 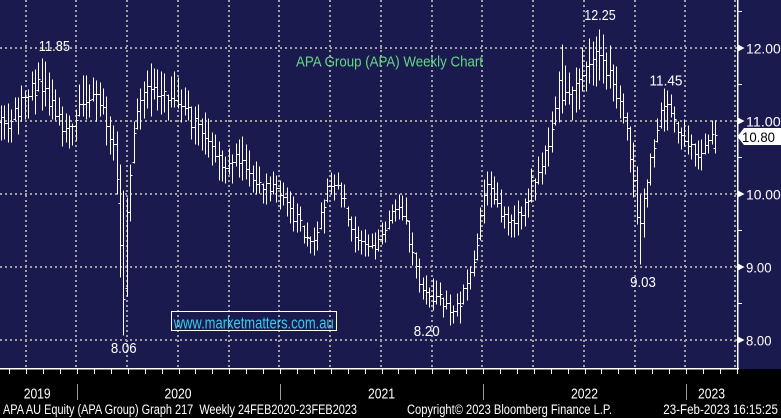 What do you see at coordinates (54, 47) in the screenshot?
I see `svg-text: 11.85` at bounding box center [54, 47].